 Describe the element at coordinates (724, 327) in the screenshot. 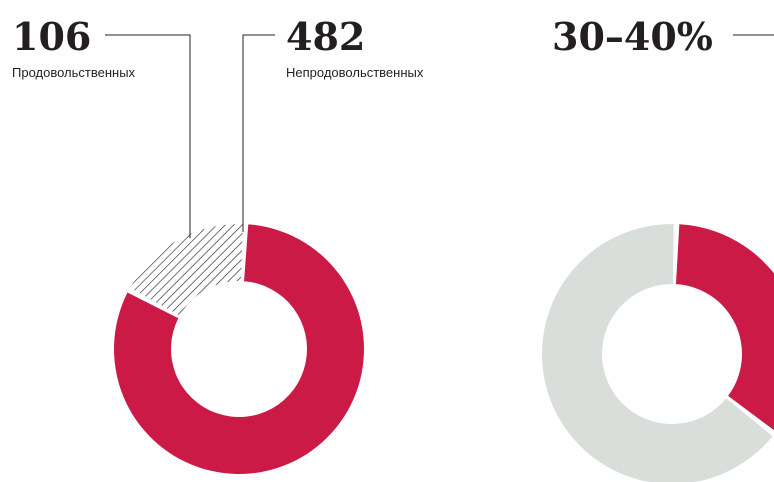

I see `share-slice` at that location.